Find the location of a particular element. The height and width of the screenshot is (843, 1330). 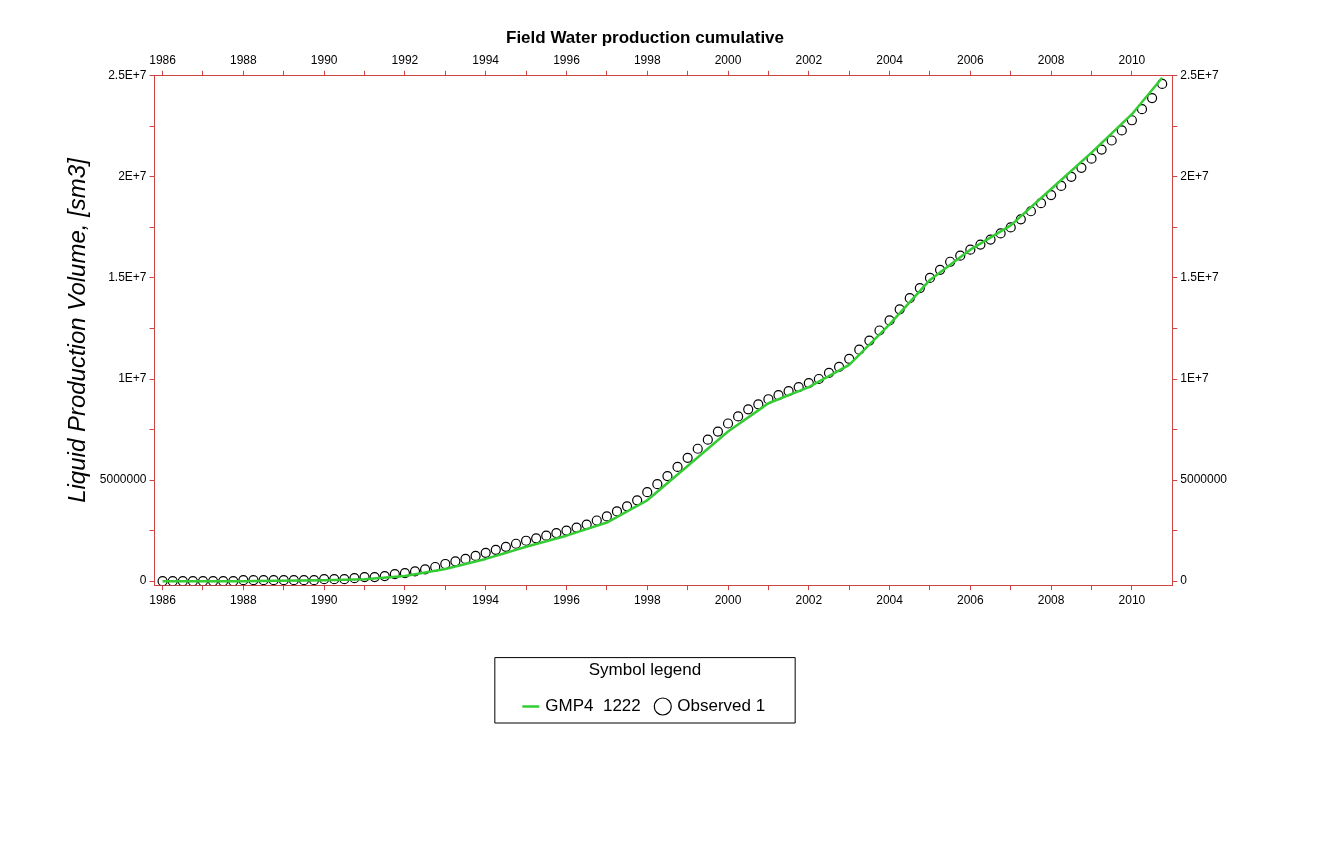

x2-tick-label: 1986 is located at coordinates (163, 59).